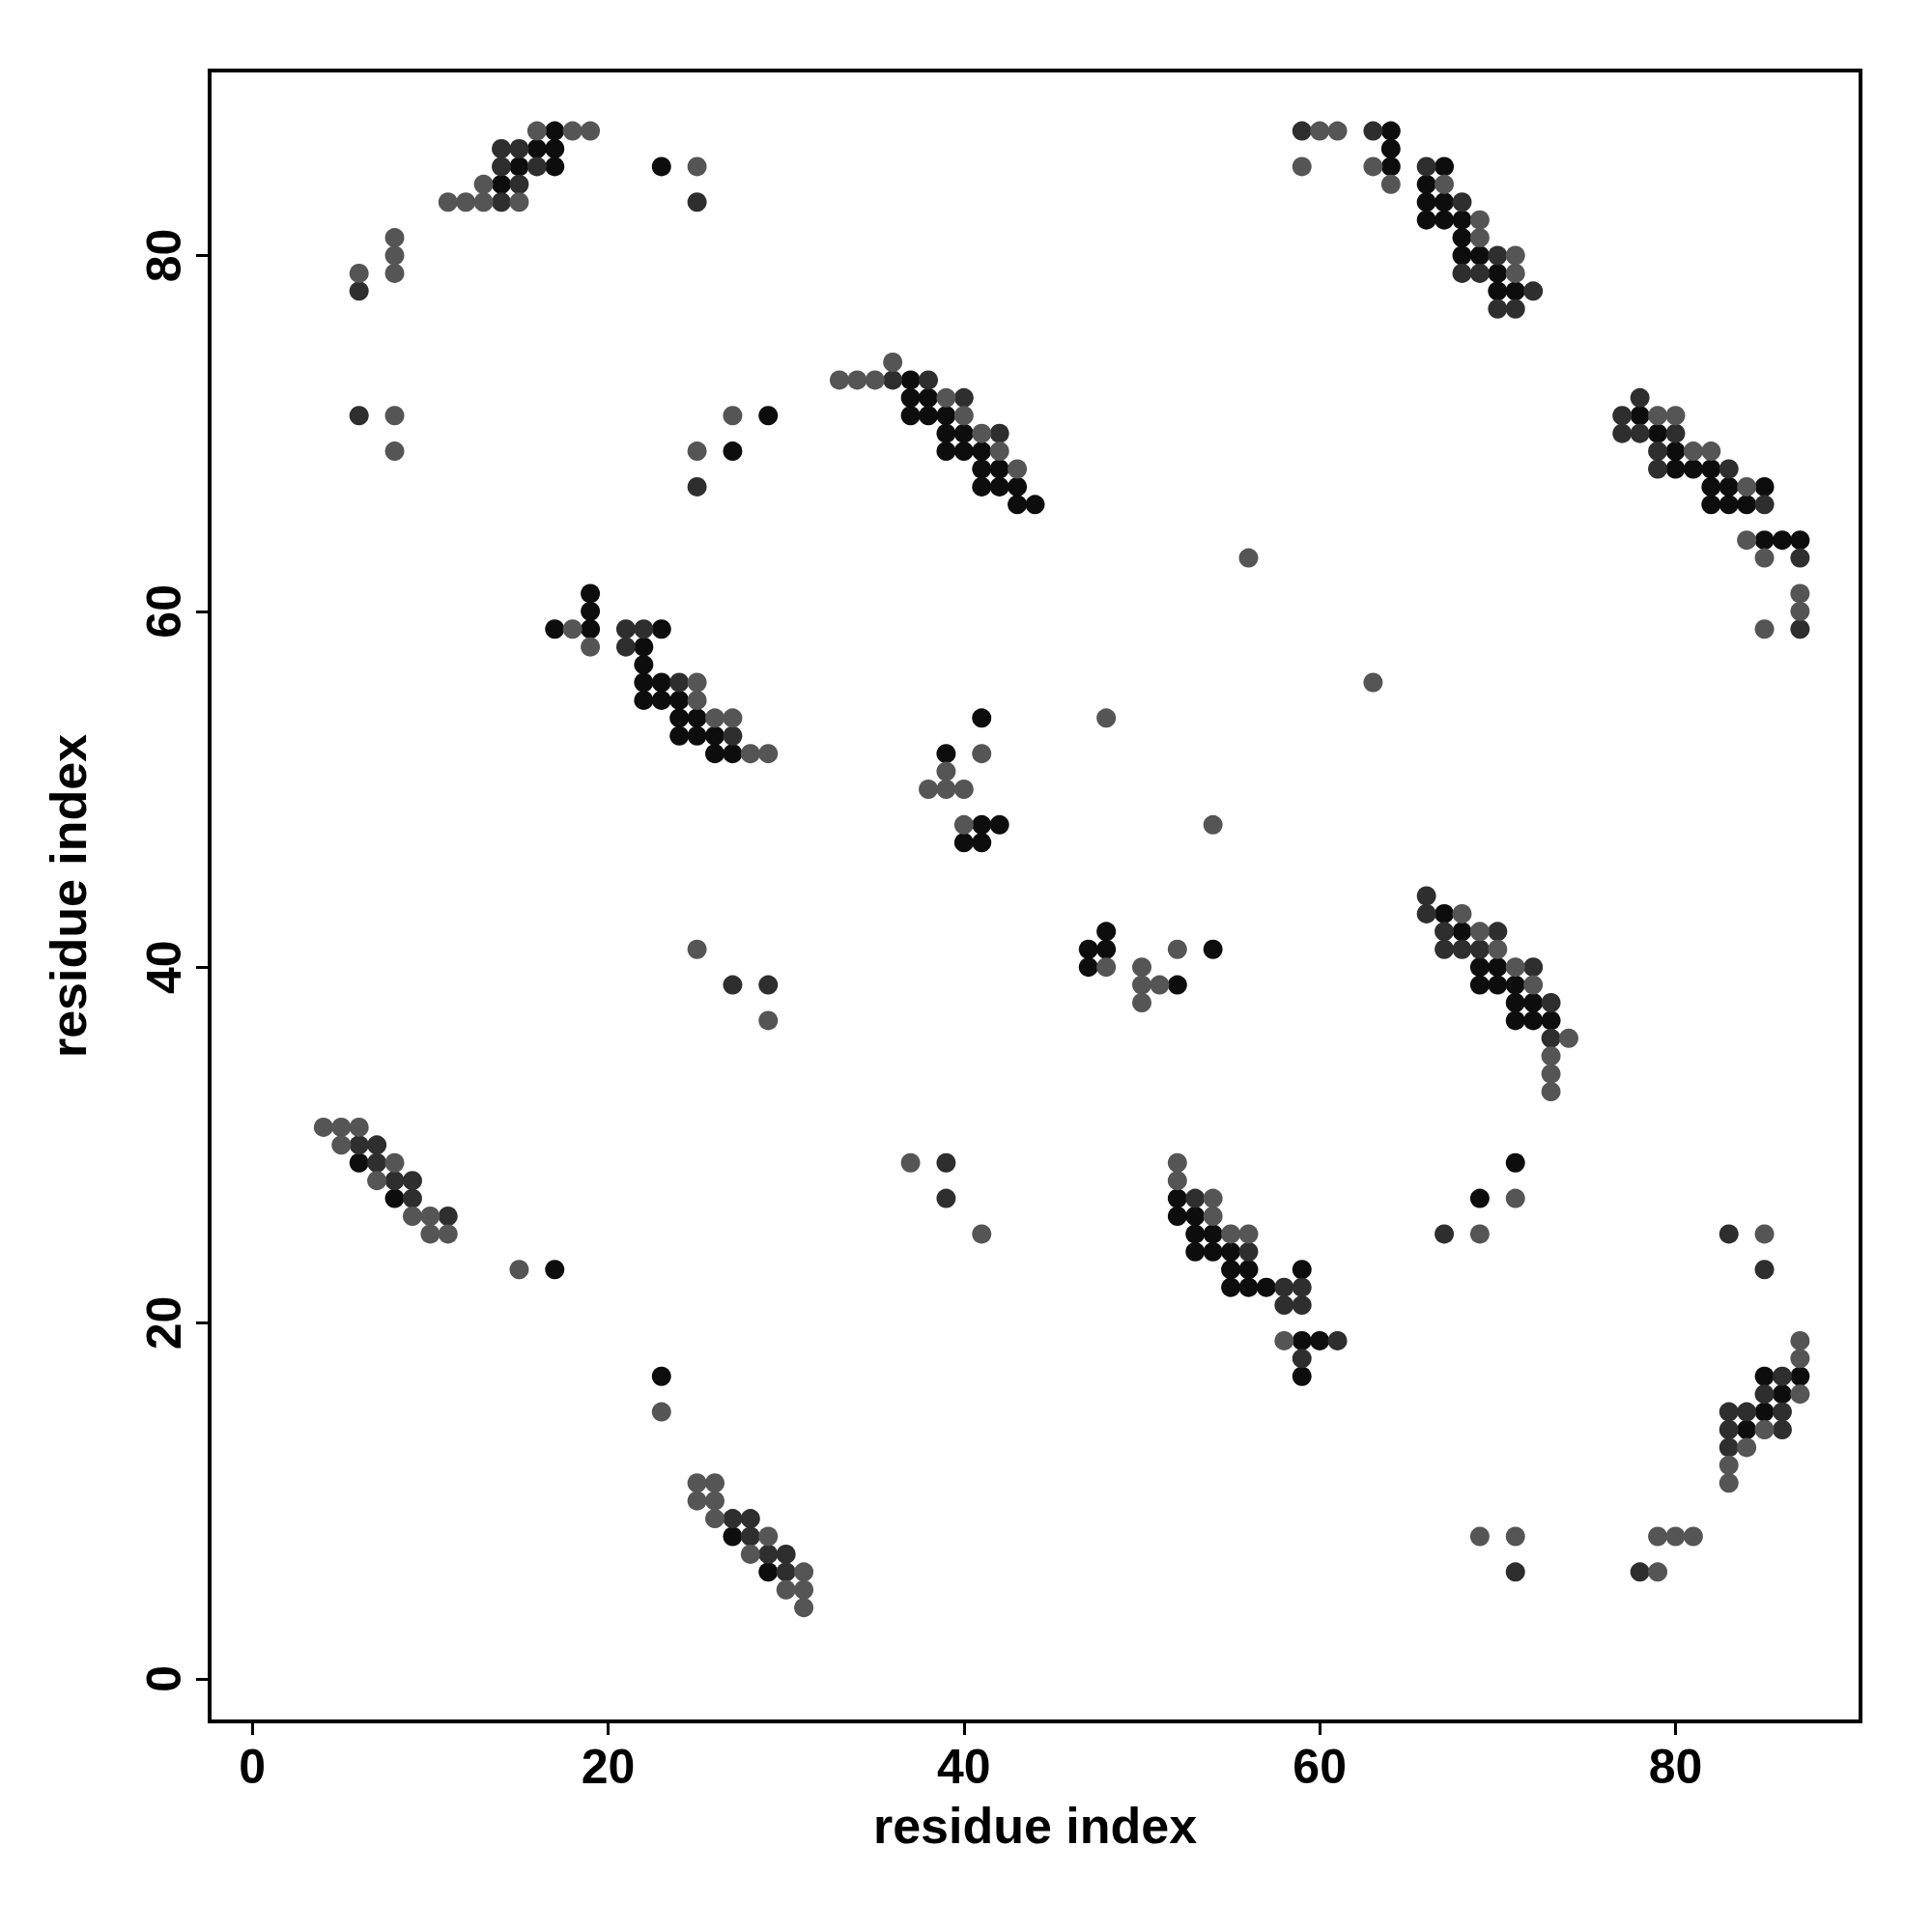  What do you see at coordinates (164, 1322) in the screenshot?
I see `y-tick-label: 20` at bounding box center [164, 1322].